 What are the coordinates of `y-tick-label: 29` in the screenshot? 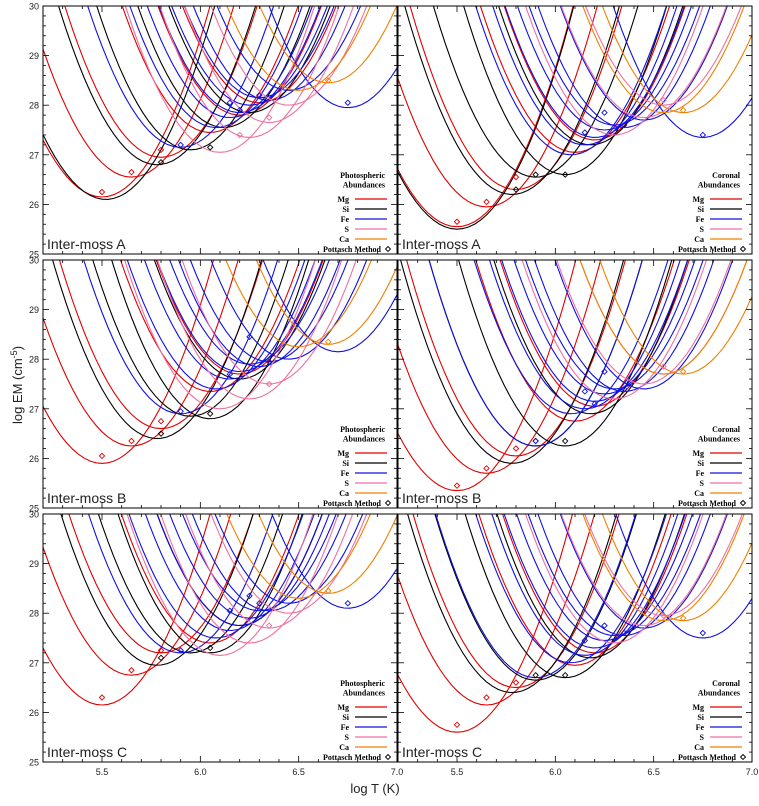 It's located at (34, 310).